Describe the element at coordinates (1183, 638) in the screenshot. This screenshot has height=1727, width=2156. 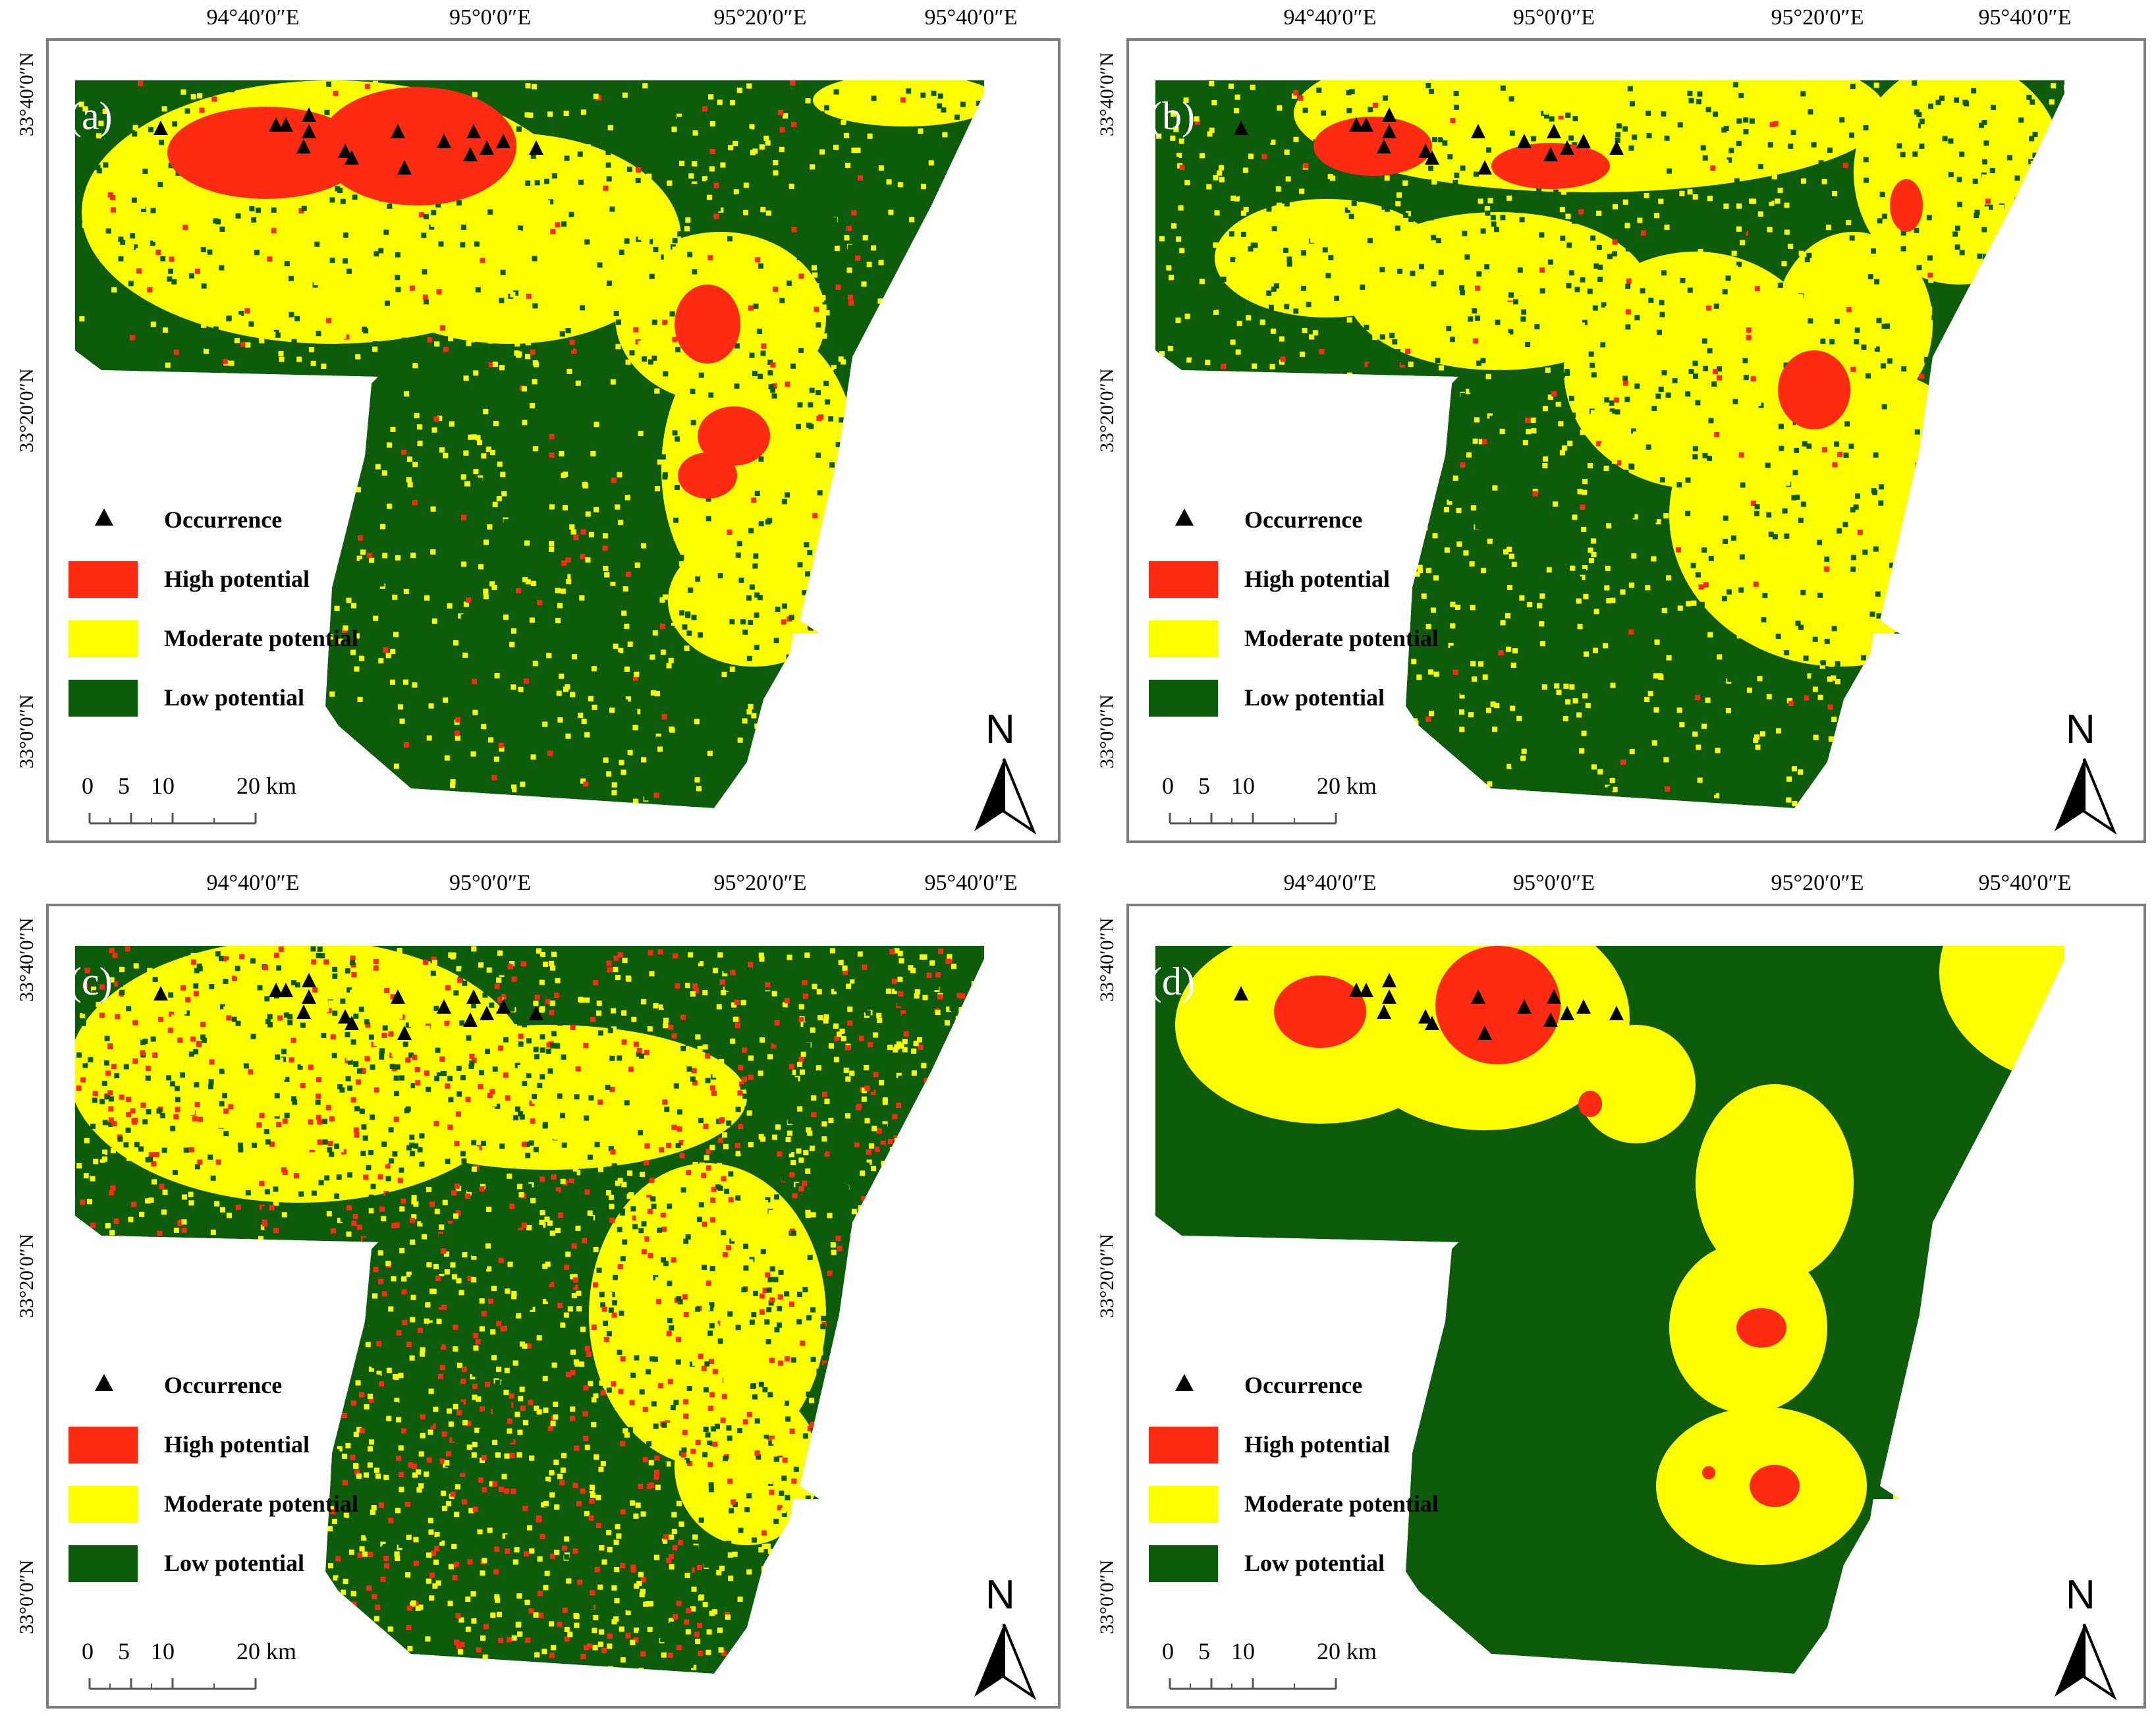
I see `legend-moderate-swatch` at that location.